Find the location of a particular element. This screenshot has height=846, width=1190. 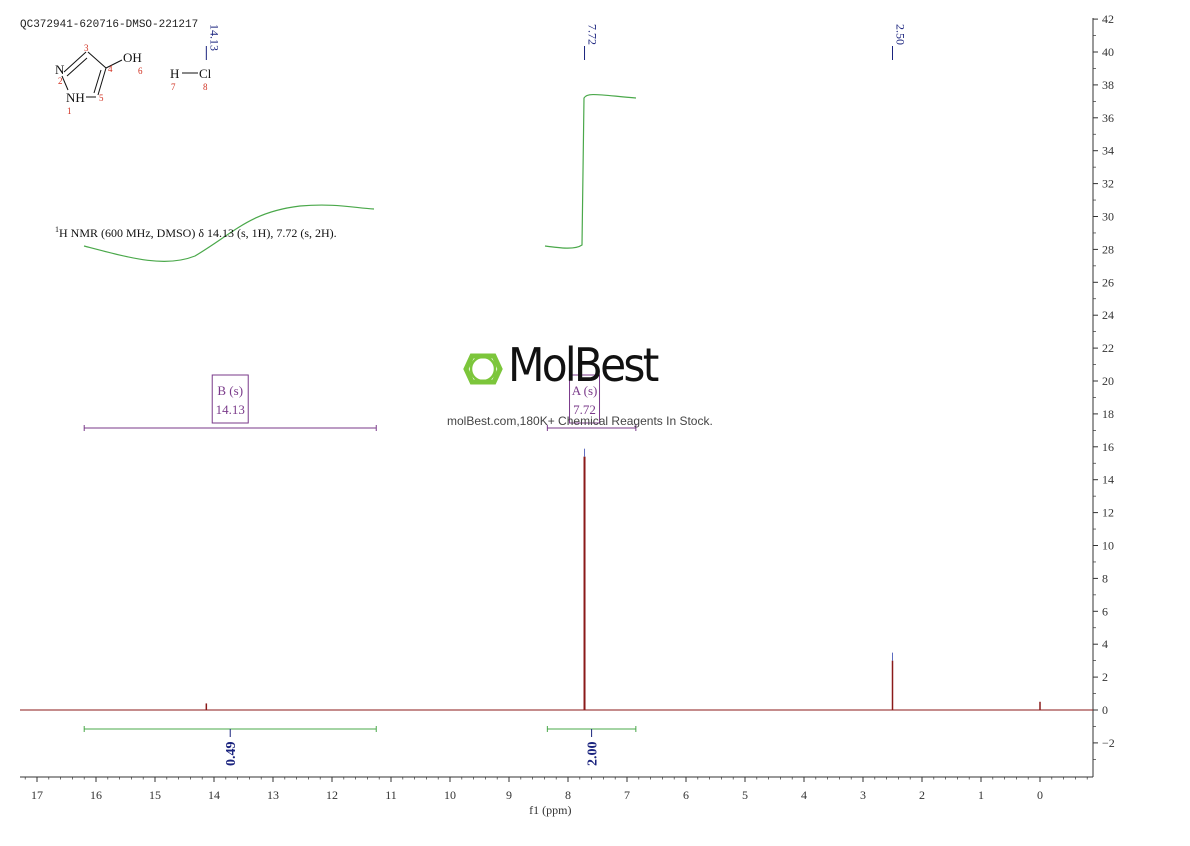

y-tick-label: 22 is located at coordinates (1108, 348).